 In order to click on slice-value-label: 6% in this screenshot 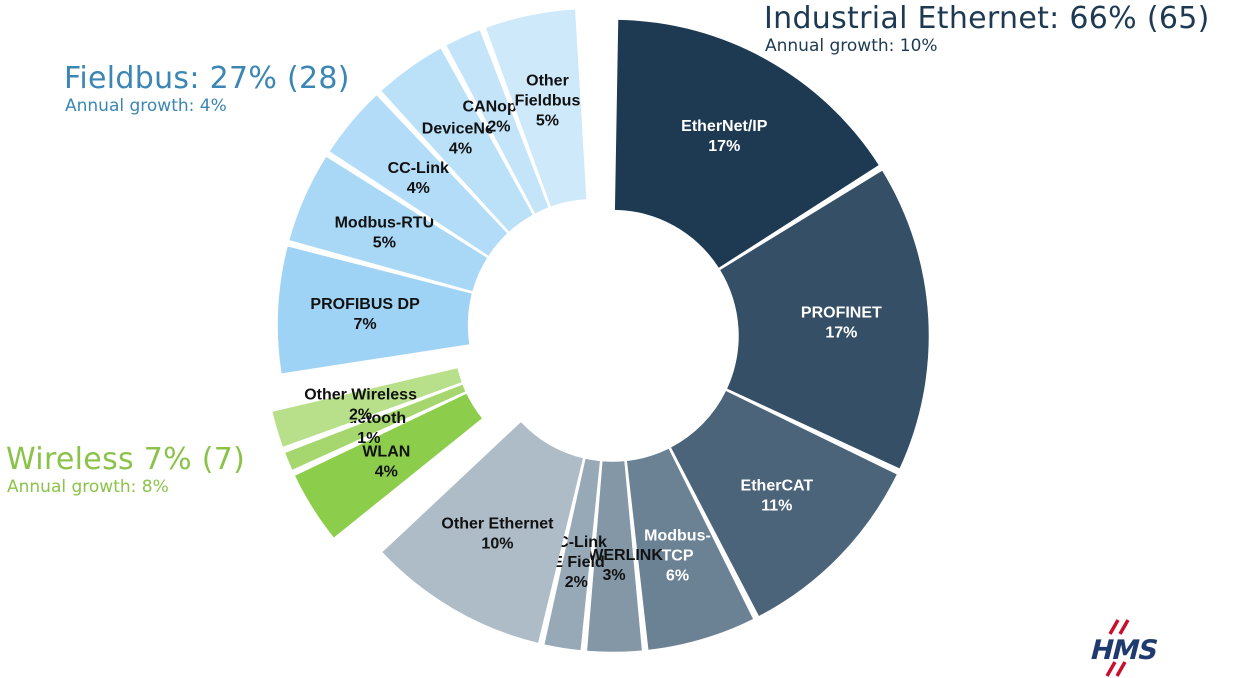, I will do `click(677, 575)`.